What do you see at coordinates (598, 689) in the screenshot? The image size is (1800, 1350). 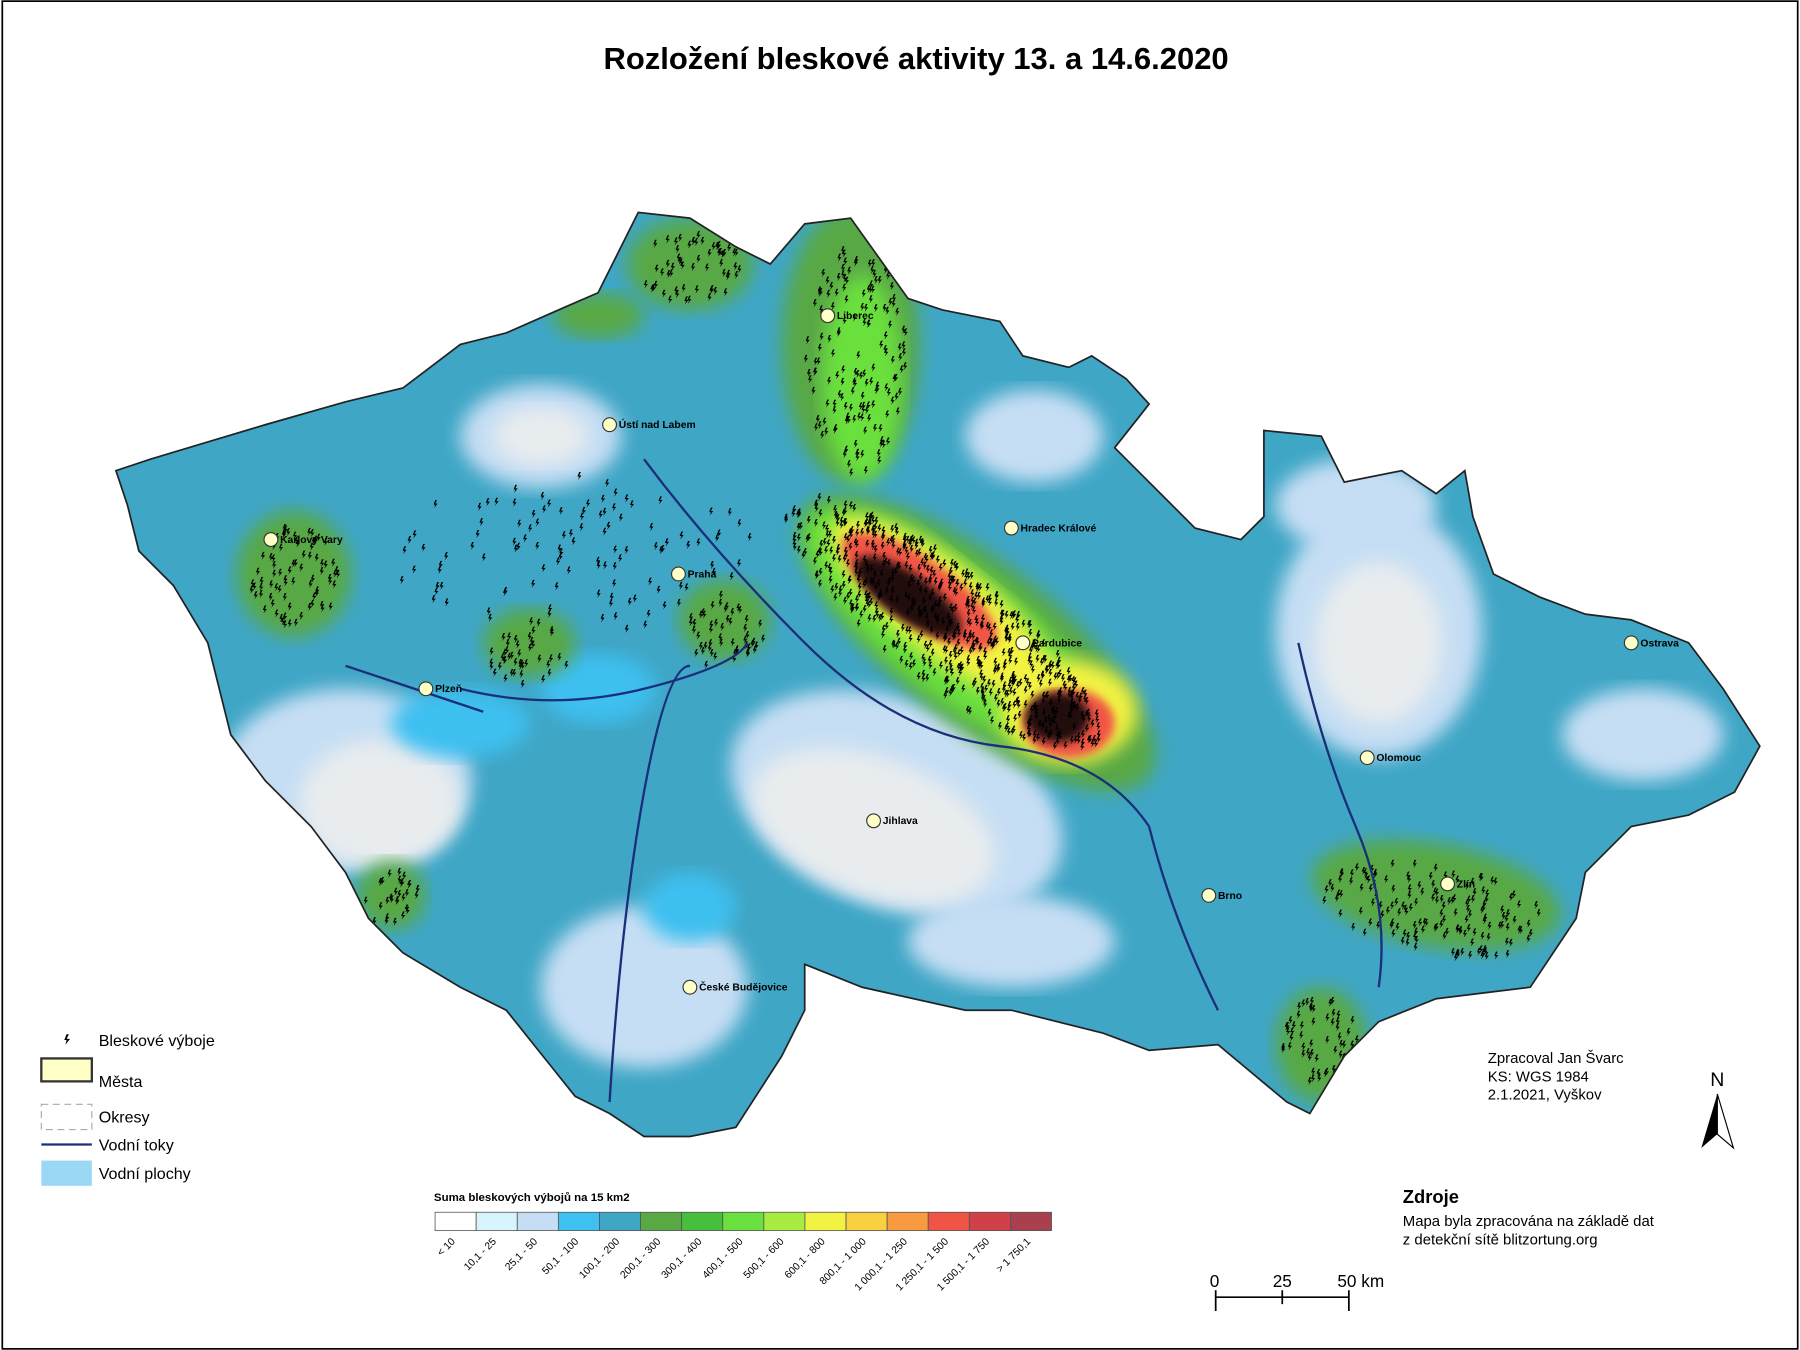 I see `mid-area` at bounding box center [598, 689].